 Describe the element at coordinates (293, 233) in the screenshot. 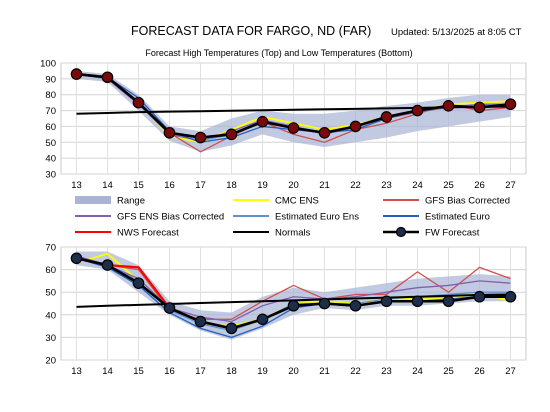

I see `legend-label: Normals` at that location.